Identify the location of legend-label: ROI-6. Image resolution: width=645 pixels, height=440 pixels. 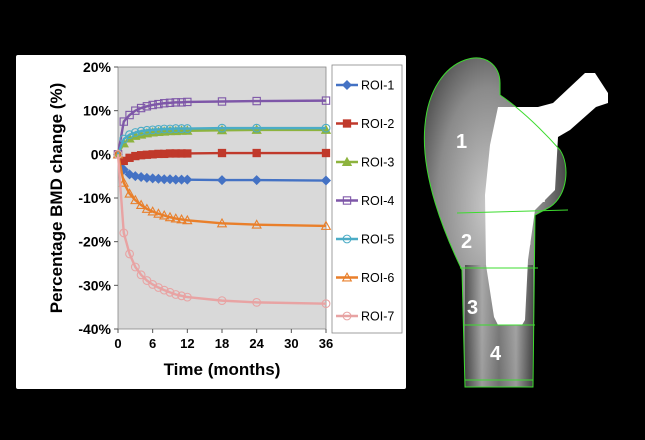
(377, 278).